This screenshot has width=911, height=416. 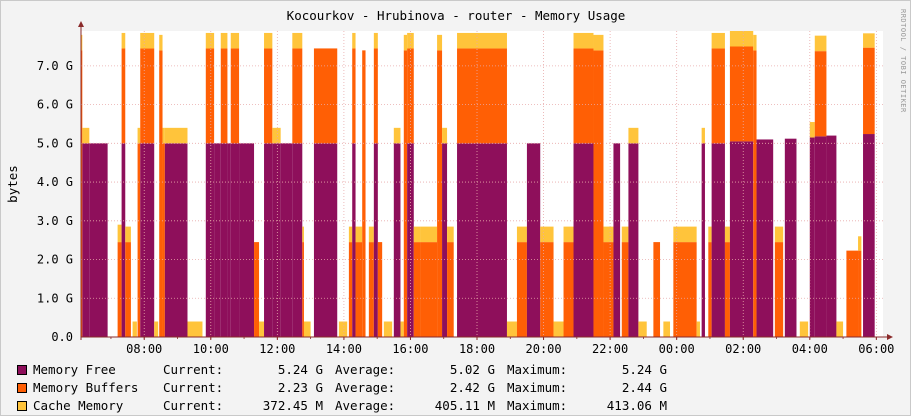 I want to click on x-tick-label: 14:00, so click(x=344, y=349).